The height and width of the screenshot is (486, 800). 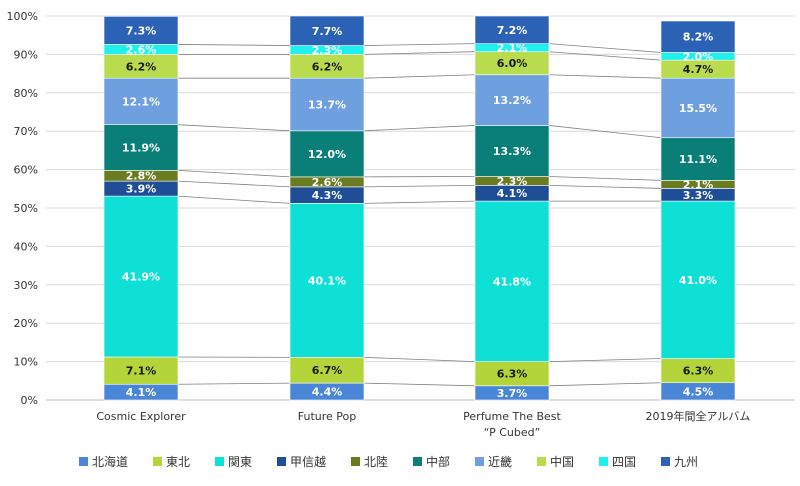 I want to click on y-tick-label: 40%, so click(x=26, y=246).